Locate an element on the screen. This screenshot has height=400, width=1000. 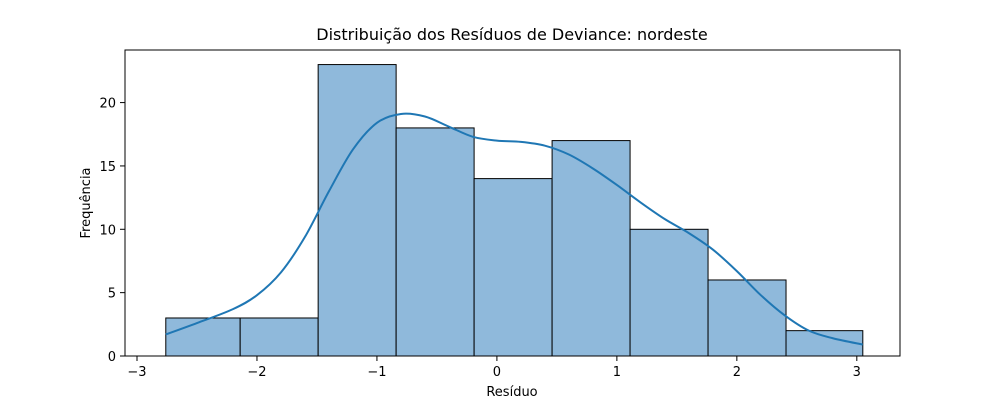
x-tick-label: −1 is located at coordinates (376, 372).